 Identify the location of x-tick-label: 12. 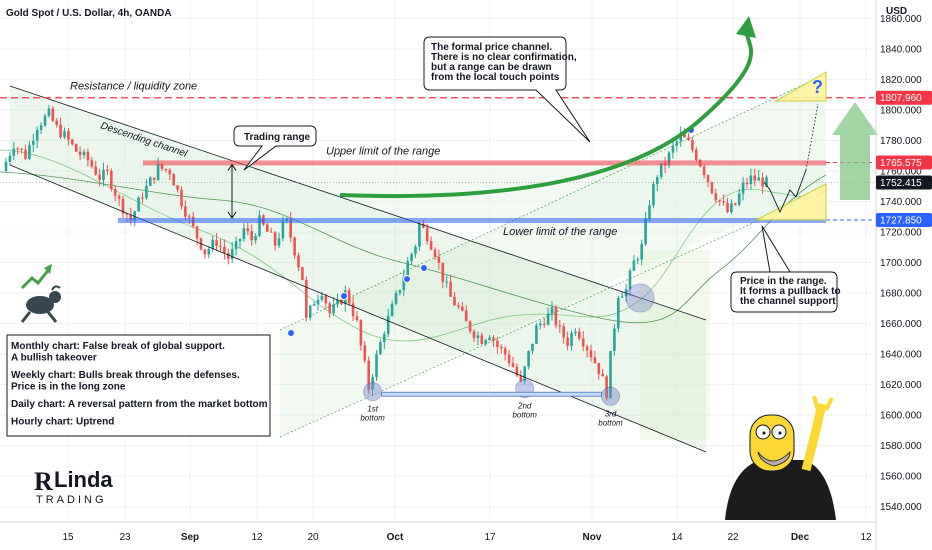
(257, 537).